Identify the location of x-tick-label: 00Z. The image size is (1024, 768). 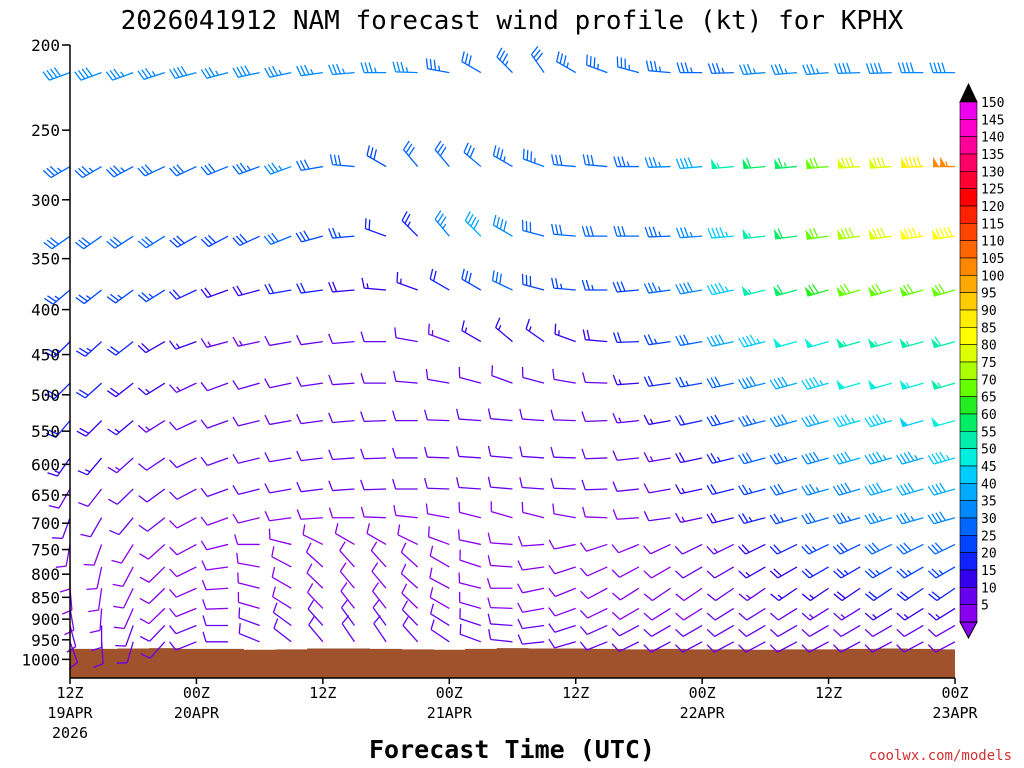
(954, 693).